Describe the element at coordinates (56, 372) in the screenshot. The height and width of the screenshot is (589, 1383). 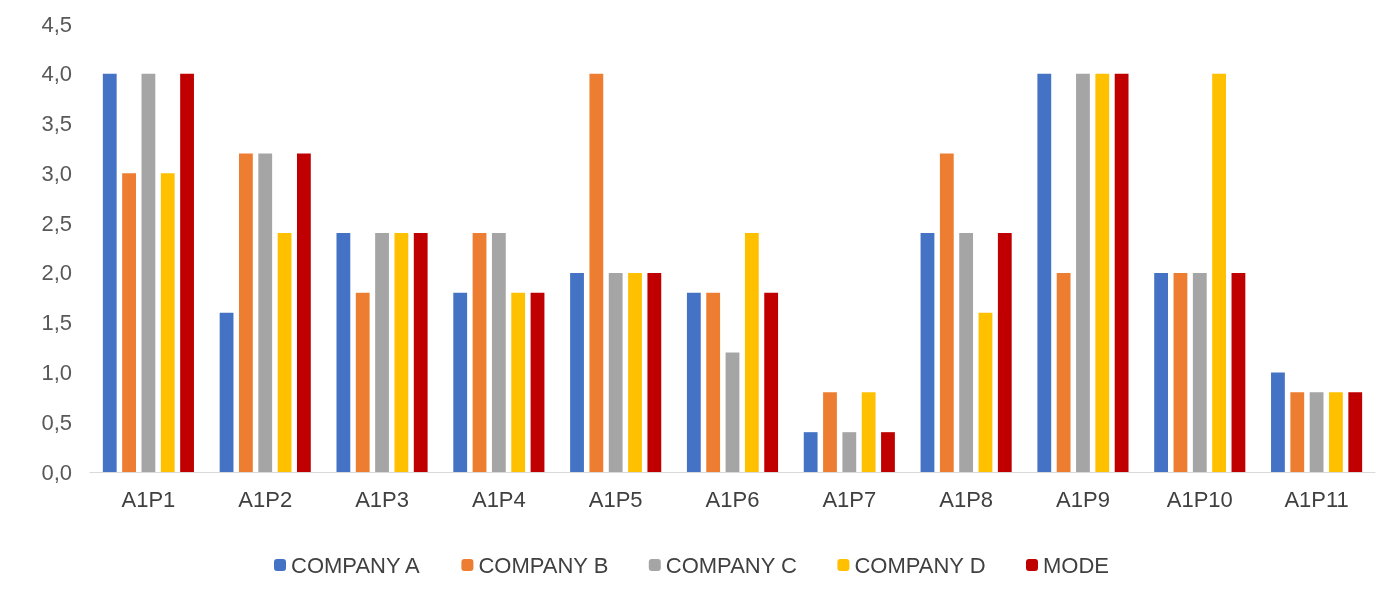
I see `y-tick-label: 1,0` at that location.